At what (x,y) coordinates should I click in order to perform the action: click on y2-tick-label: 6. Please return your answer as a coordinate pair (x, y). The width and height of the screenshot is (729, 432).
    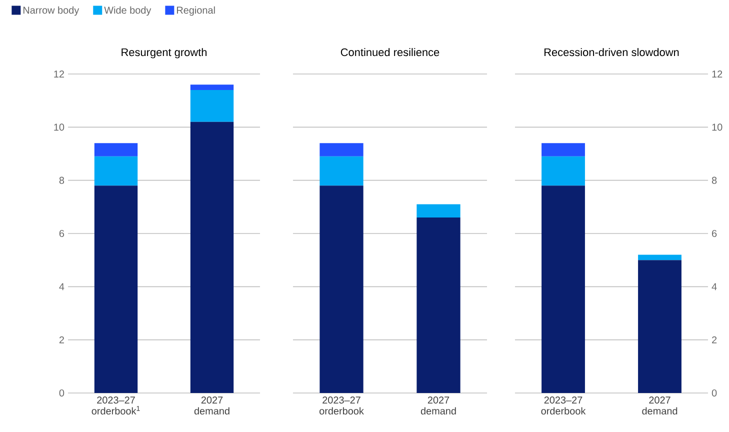
    Looking at the image, I should click on (714, 234).